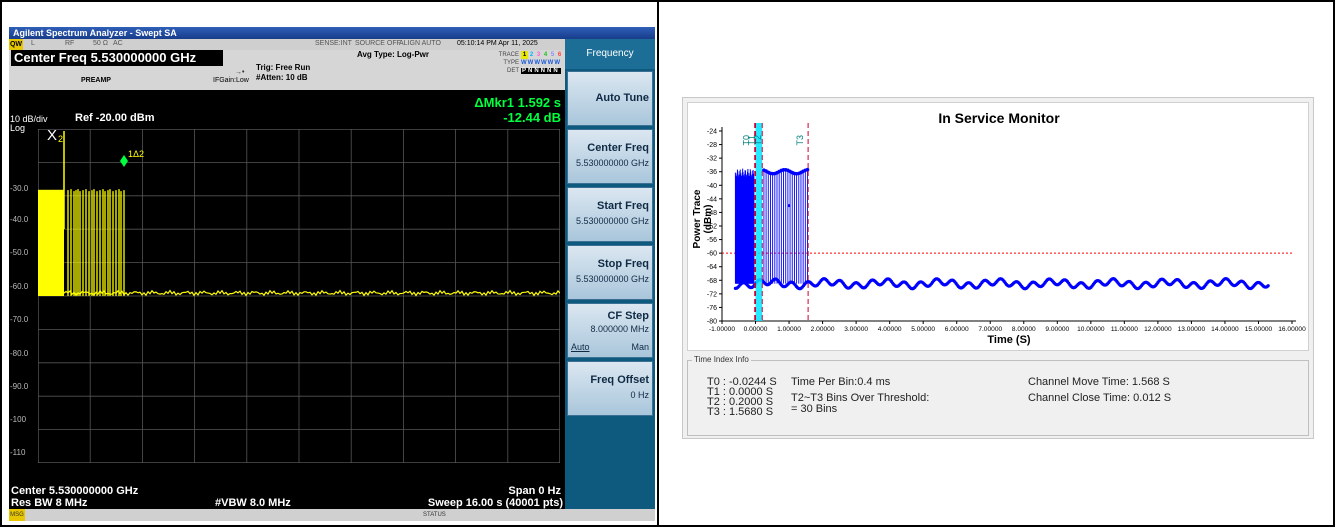  What do you see at coordinates (789, 206) in the screenshot?
I see `pulse-outlier` at bounding box center [789, 206].